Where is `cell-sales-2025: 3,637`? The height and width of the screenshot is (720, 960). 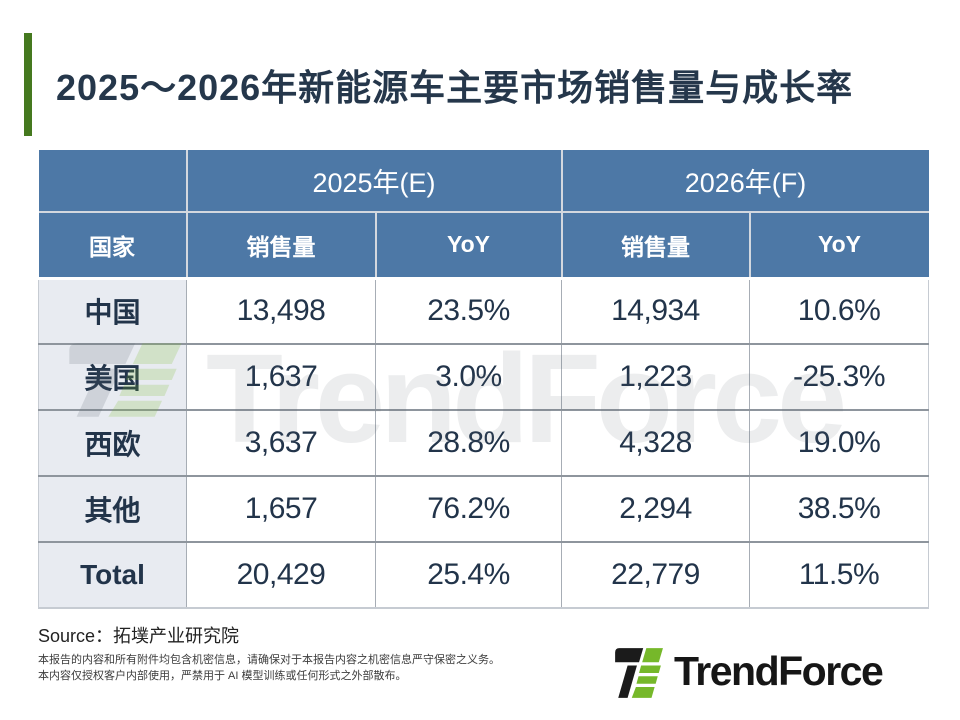
cell-sales-2025: 3,637 is located at coordinates (281, 442).